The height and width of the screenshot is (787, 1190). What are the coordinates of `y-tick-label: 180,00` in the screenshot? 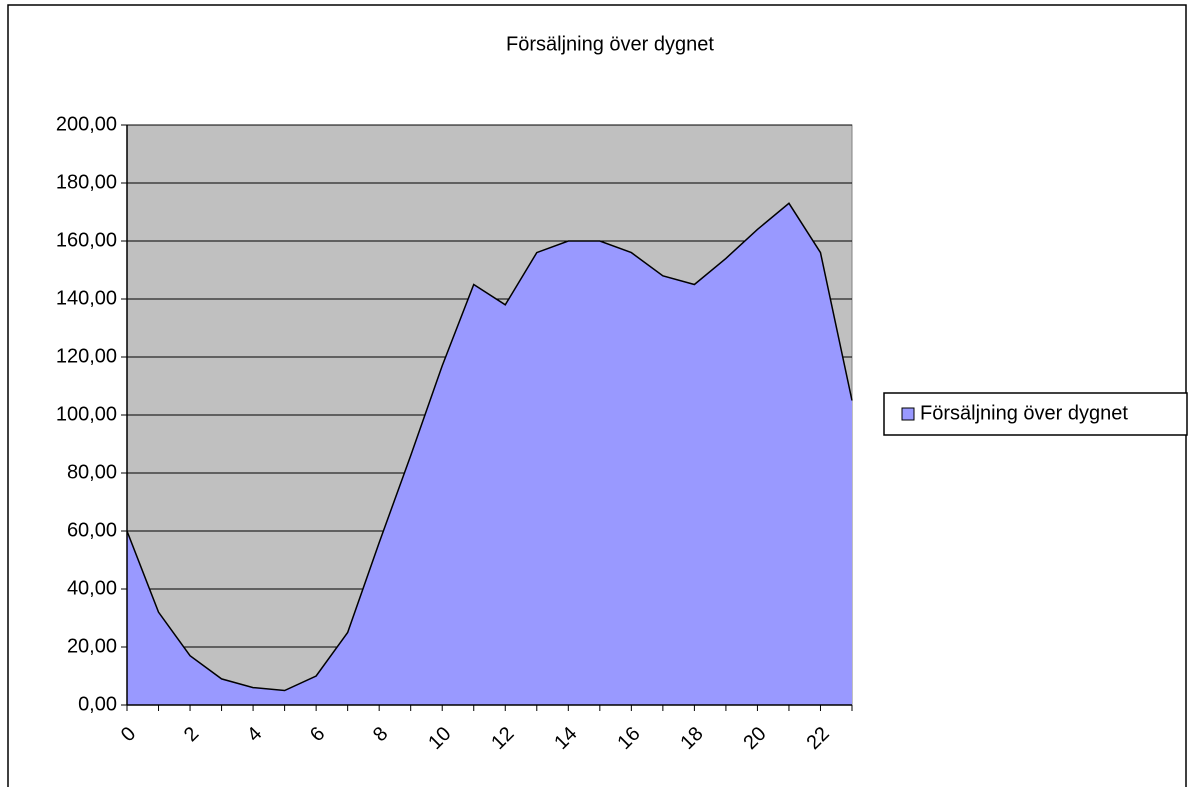 It's located at (86, 182).